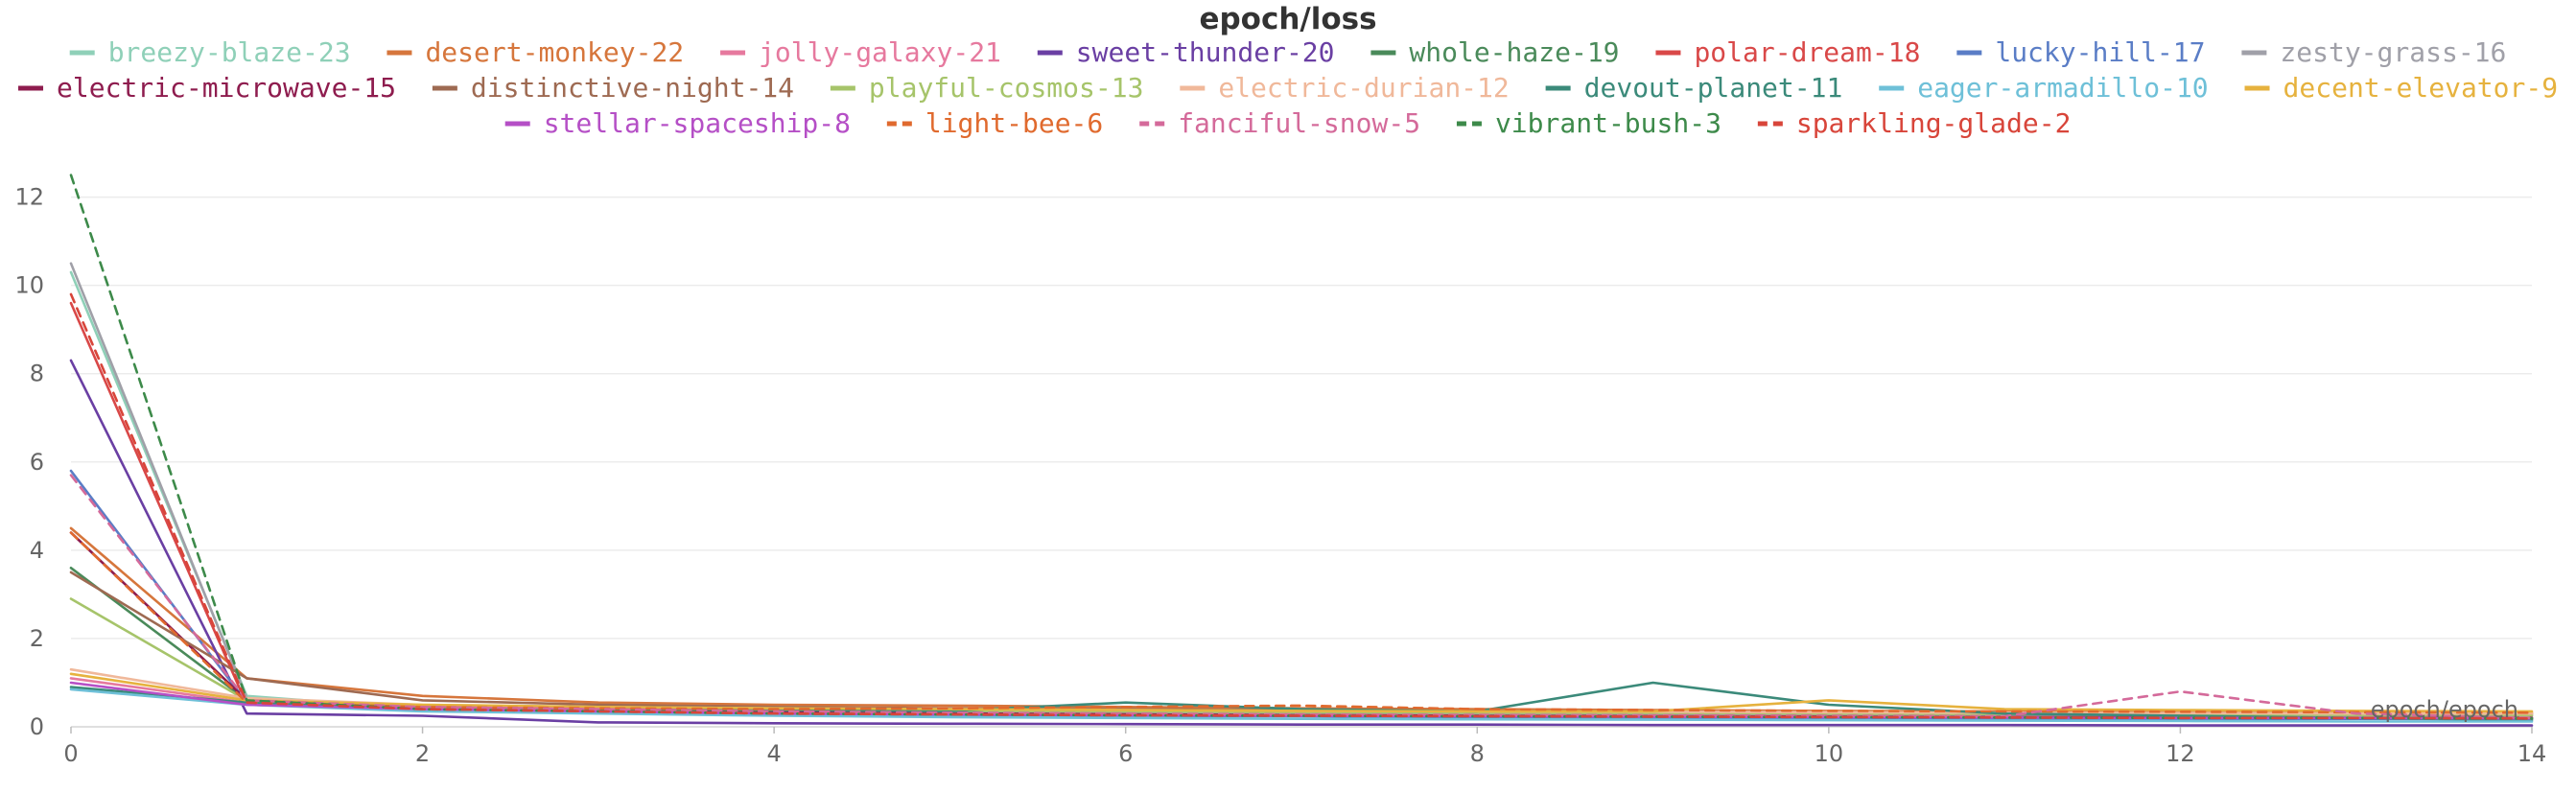 Image resolution: width=2576 pixels, height=792 pixels. What do you see at coordinates (880, 52) in the screenshot?
I see `legend-item-jolly-galaxy-21: jolly-galaxy-21` at bounding box center [880, 52].